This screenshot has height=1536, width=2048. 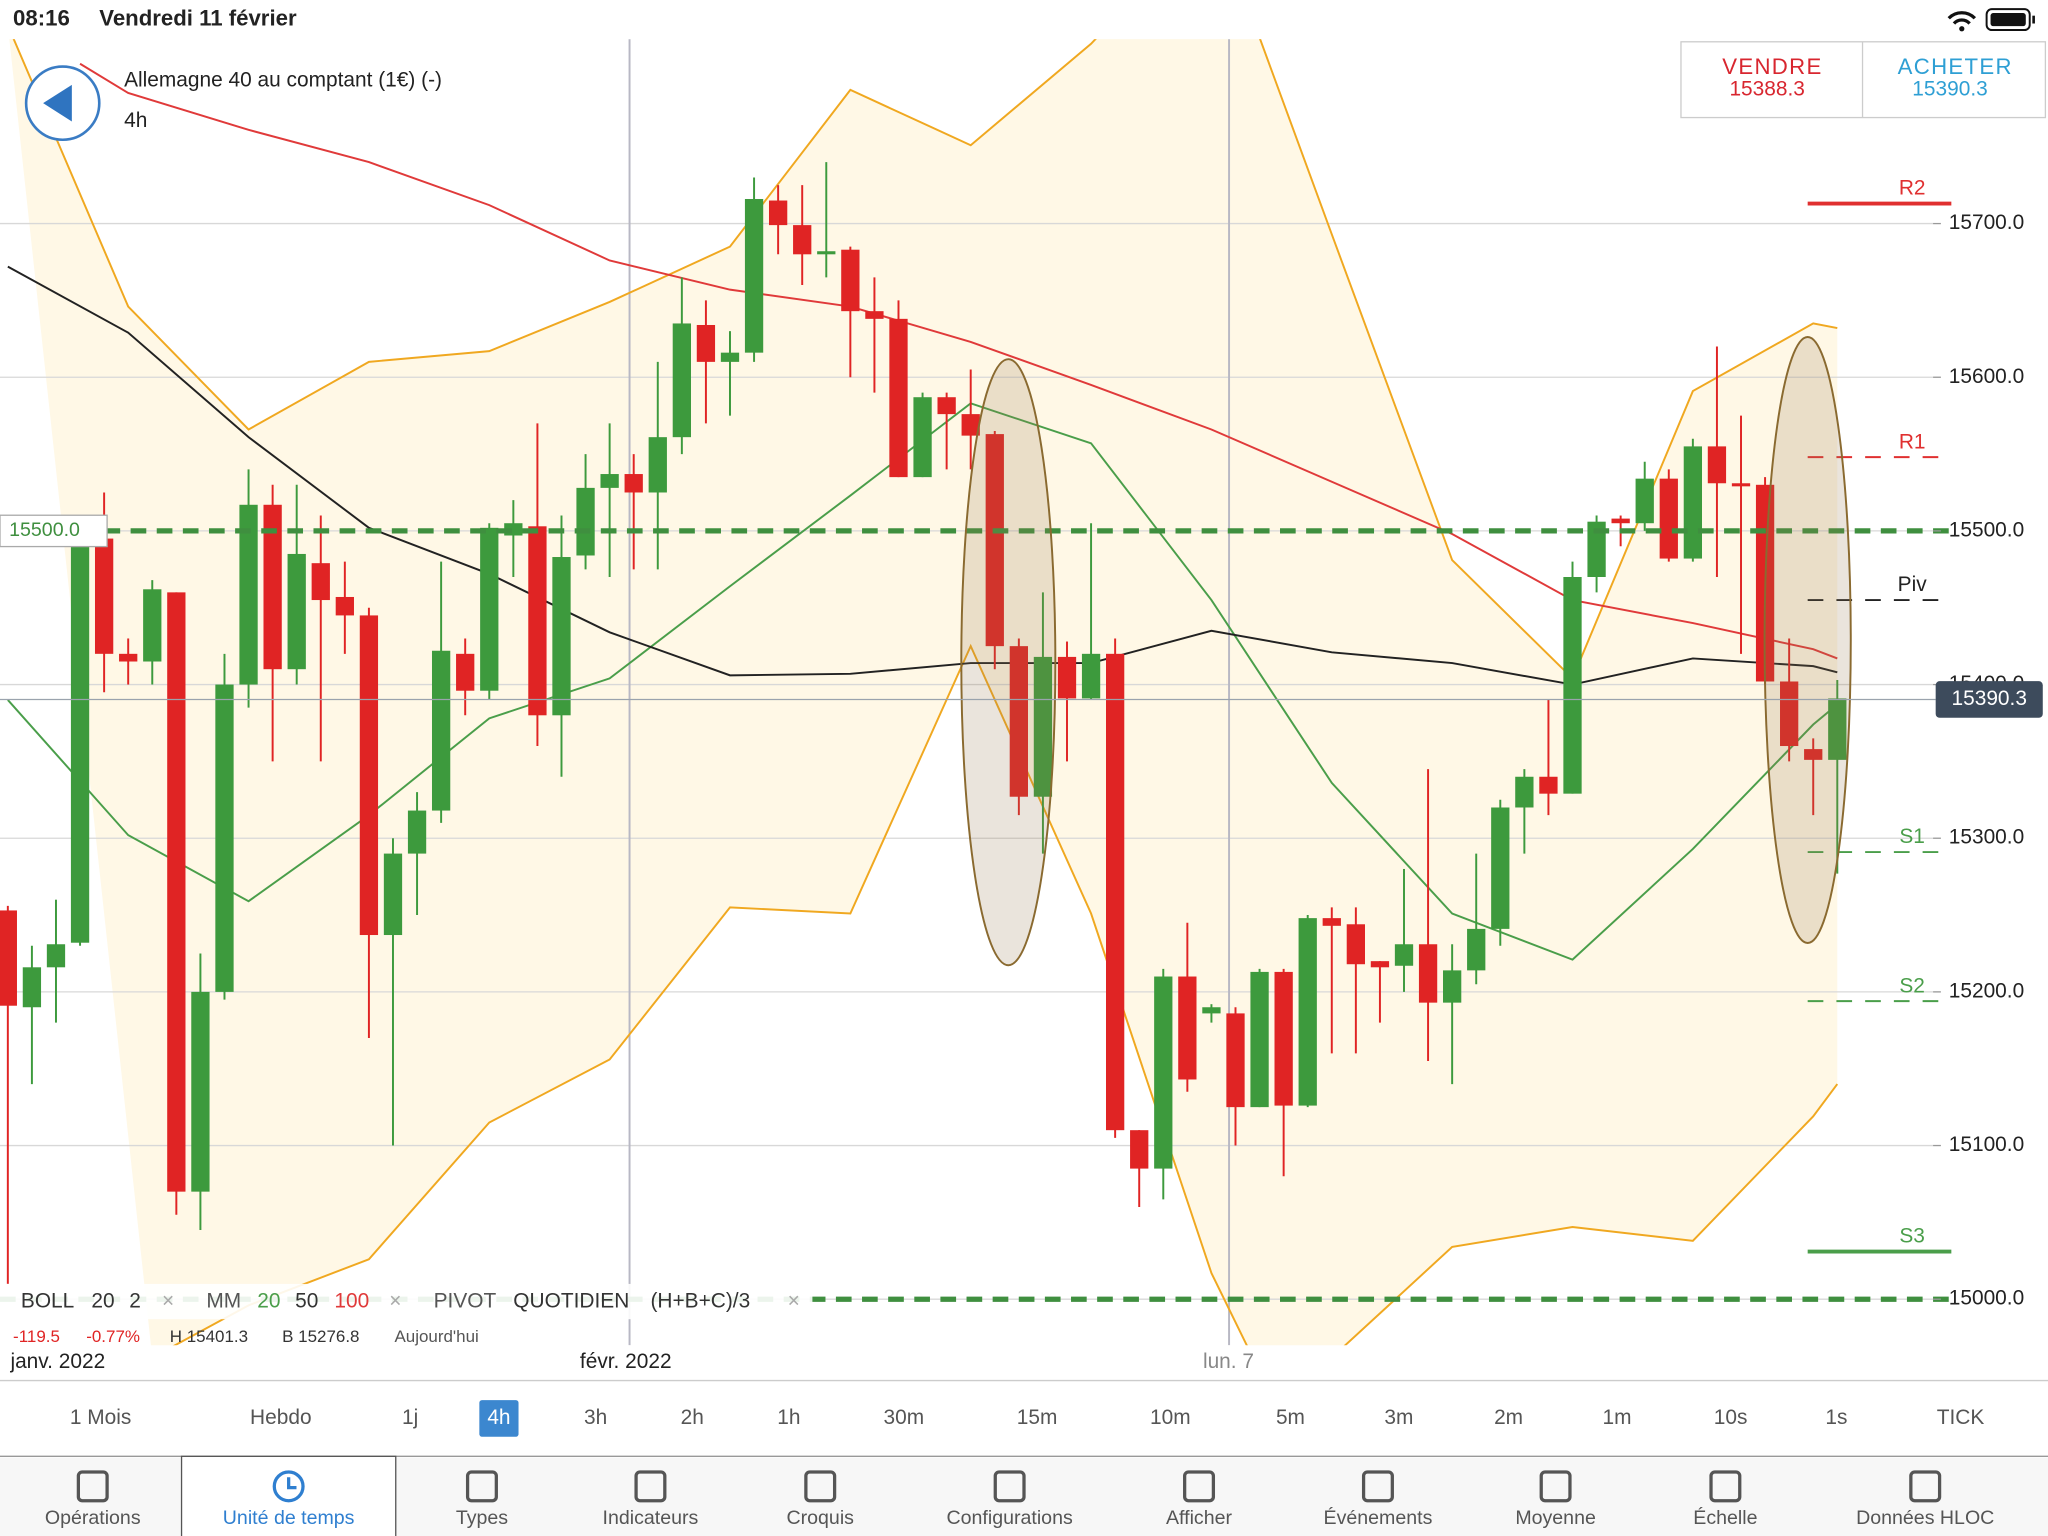 What do you see at coordinates (1986, 529) in the screenshot?
I see `y-tick-label: 15500.0` at bounding box center [1986, 529].